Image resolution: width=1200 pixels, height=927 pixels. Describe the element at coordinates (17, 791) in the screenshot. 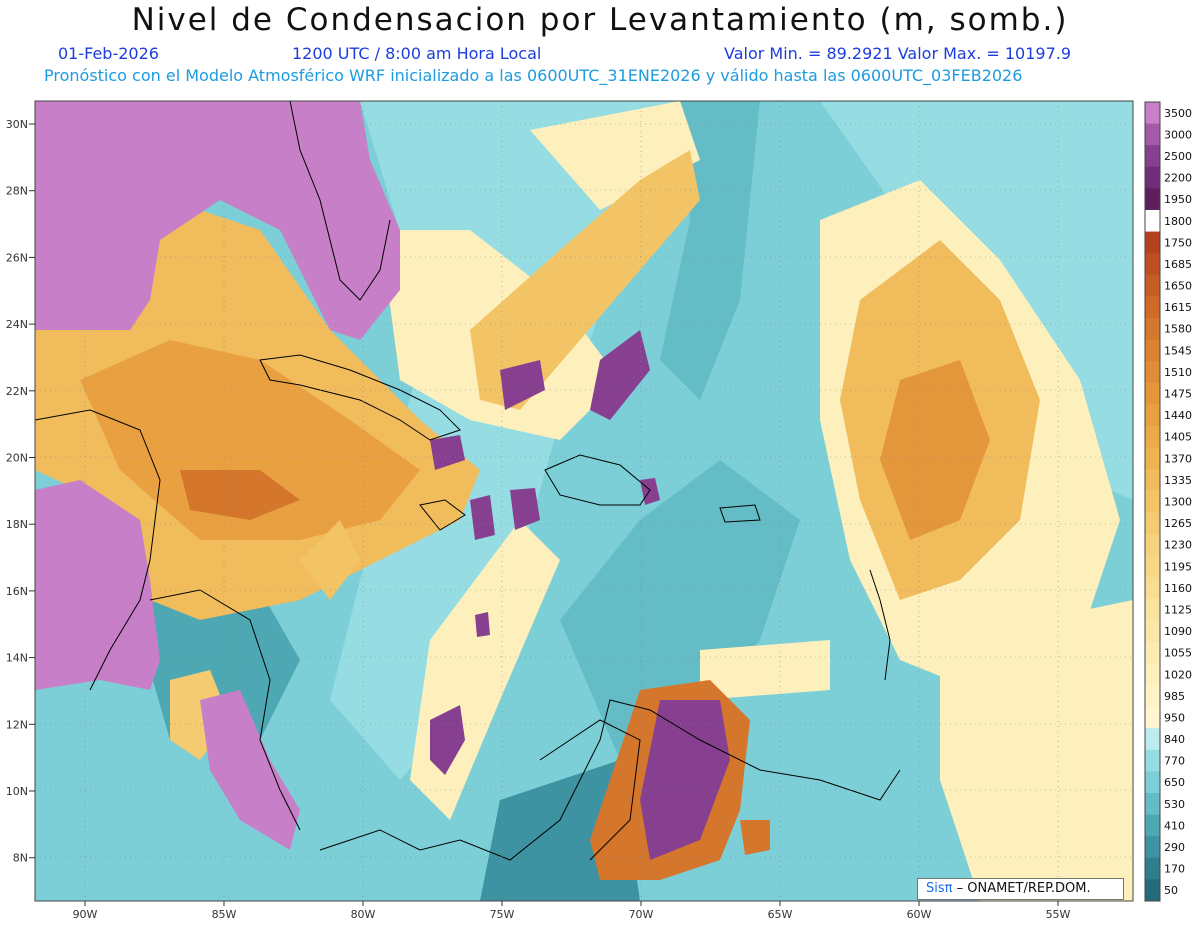

I see `lat-tick-label: 10N` at that location.